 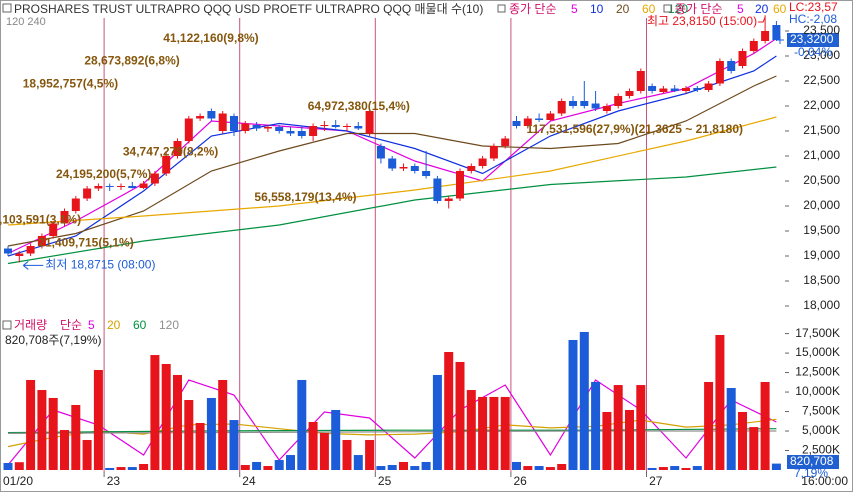 What do you see at coordinates (821, 450) in the screenshot?
I see `y-tick-label: 2,500K` at bounding box center [821, 450].